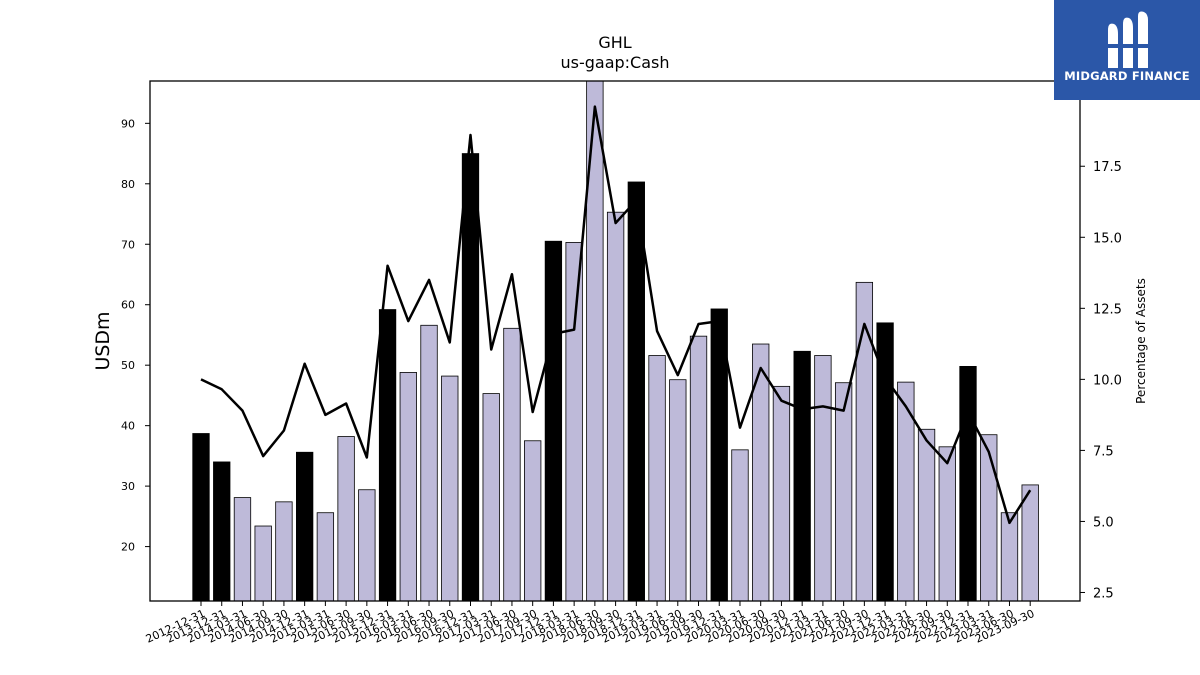 This screenshot has width=1200, height=675. What do you see at coordinates (103, 340) in the screenshot?
I see `y-axis-label: USDm` at bounding box center [103, 340].